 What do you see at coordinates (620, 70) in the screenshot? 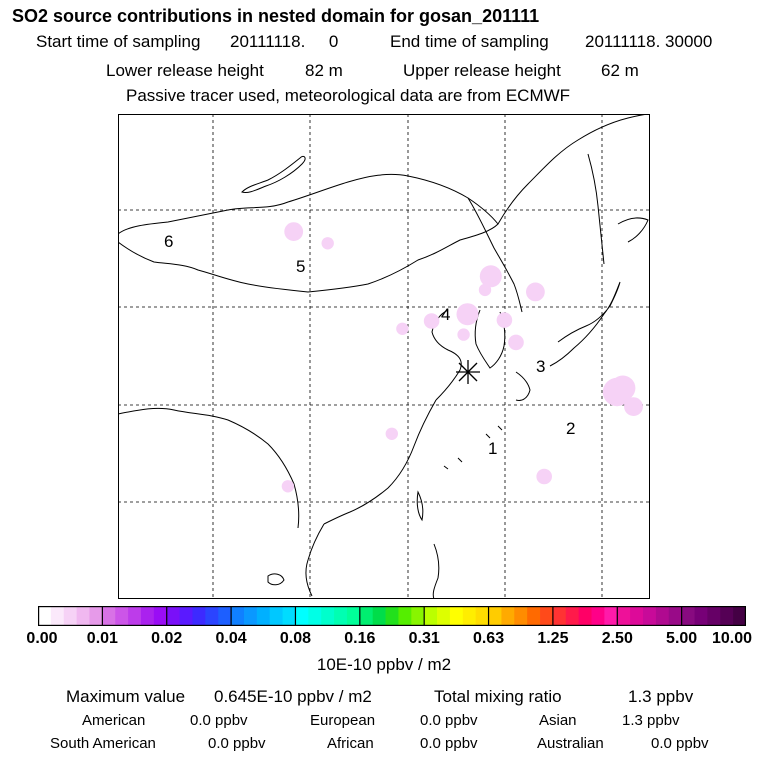
I see `upper-release-value: 62 m` at bounding box center [620, 70].